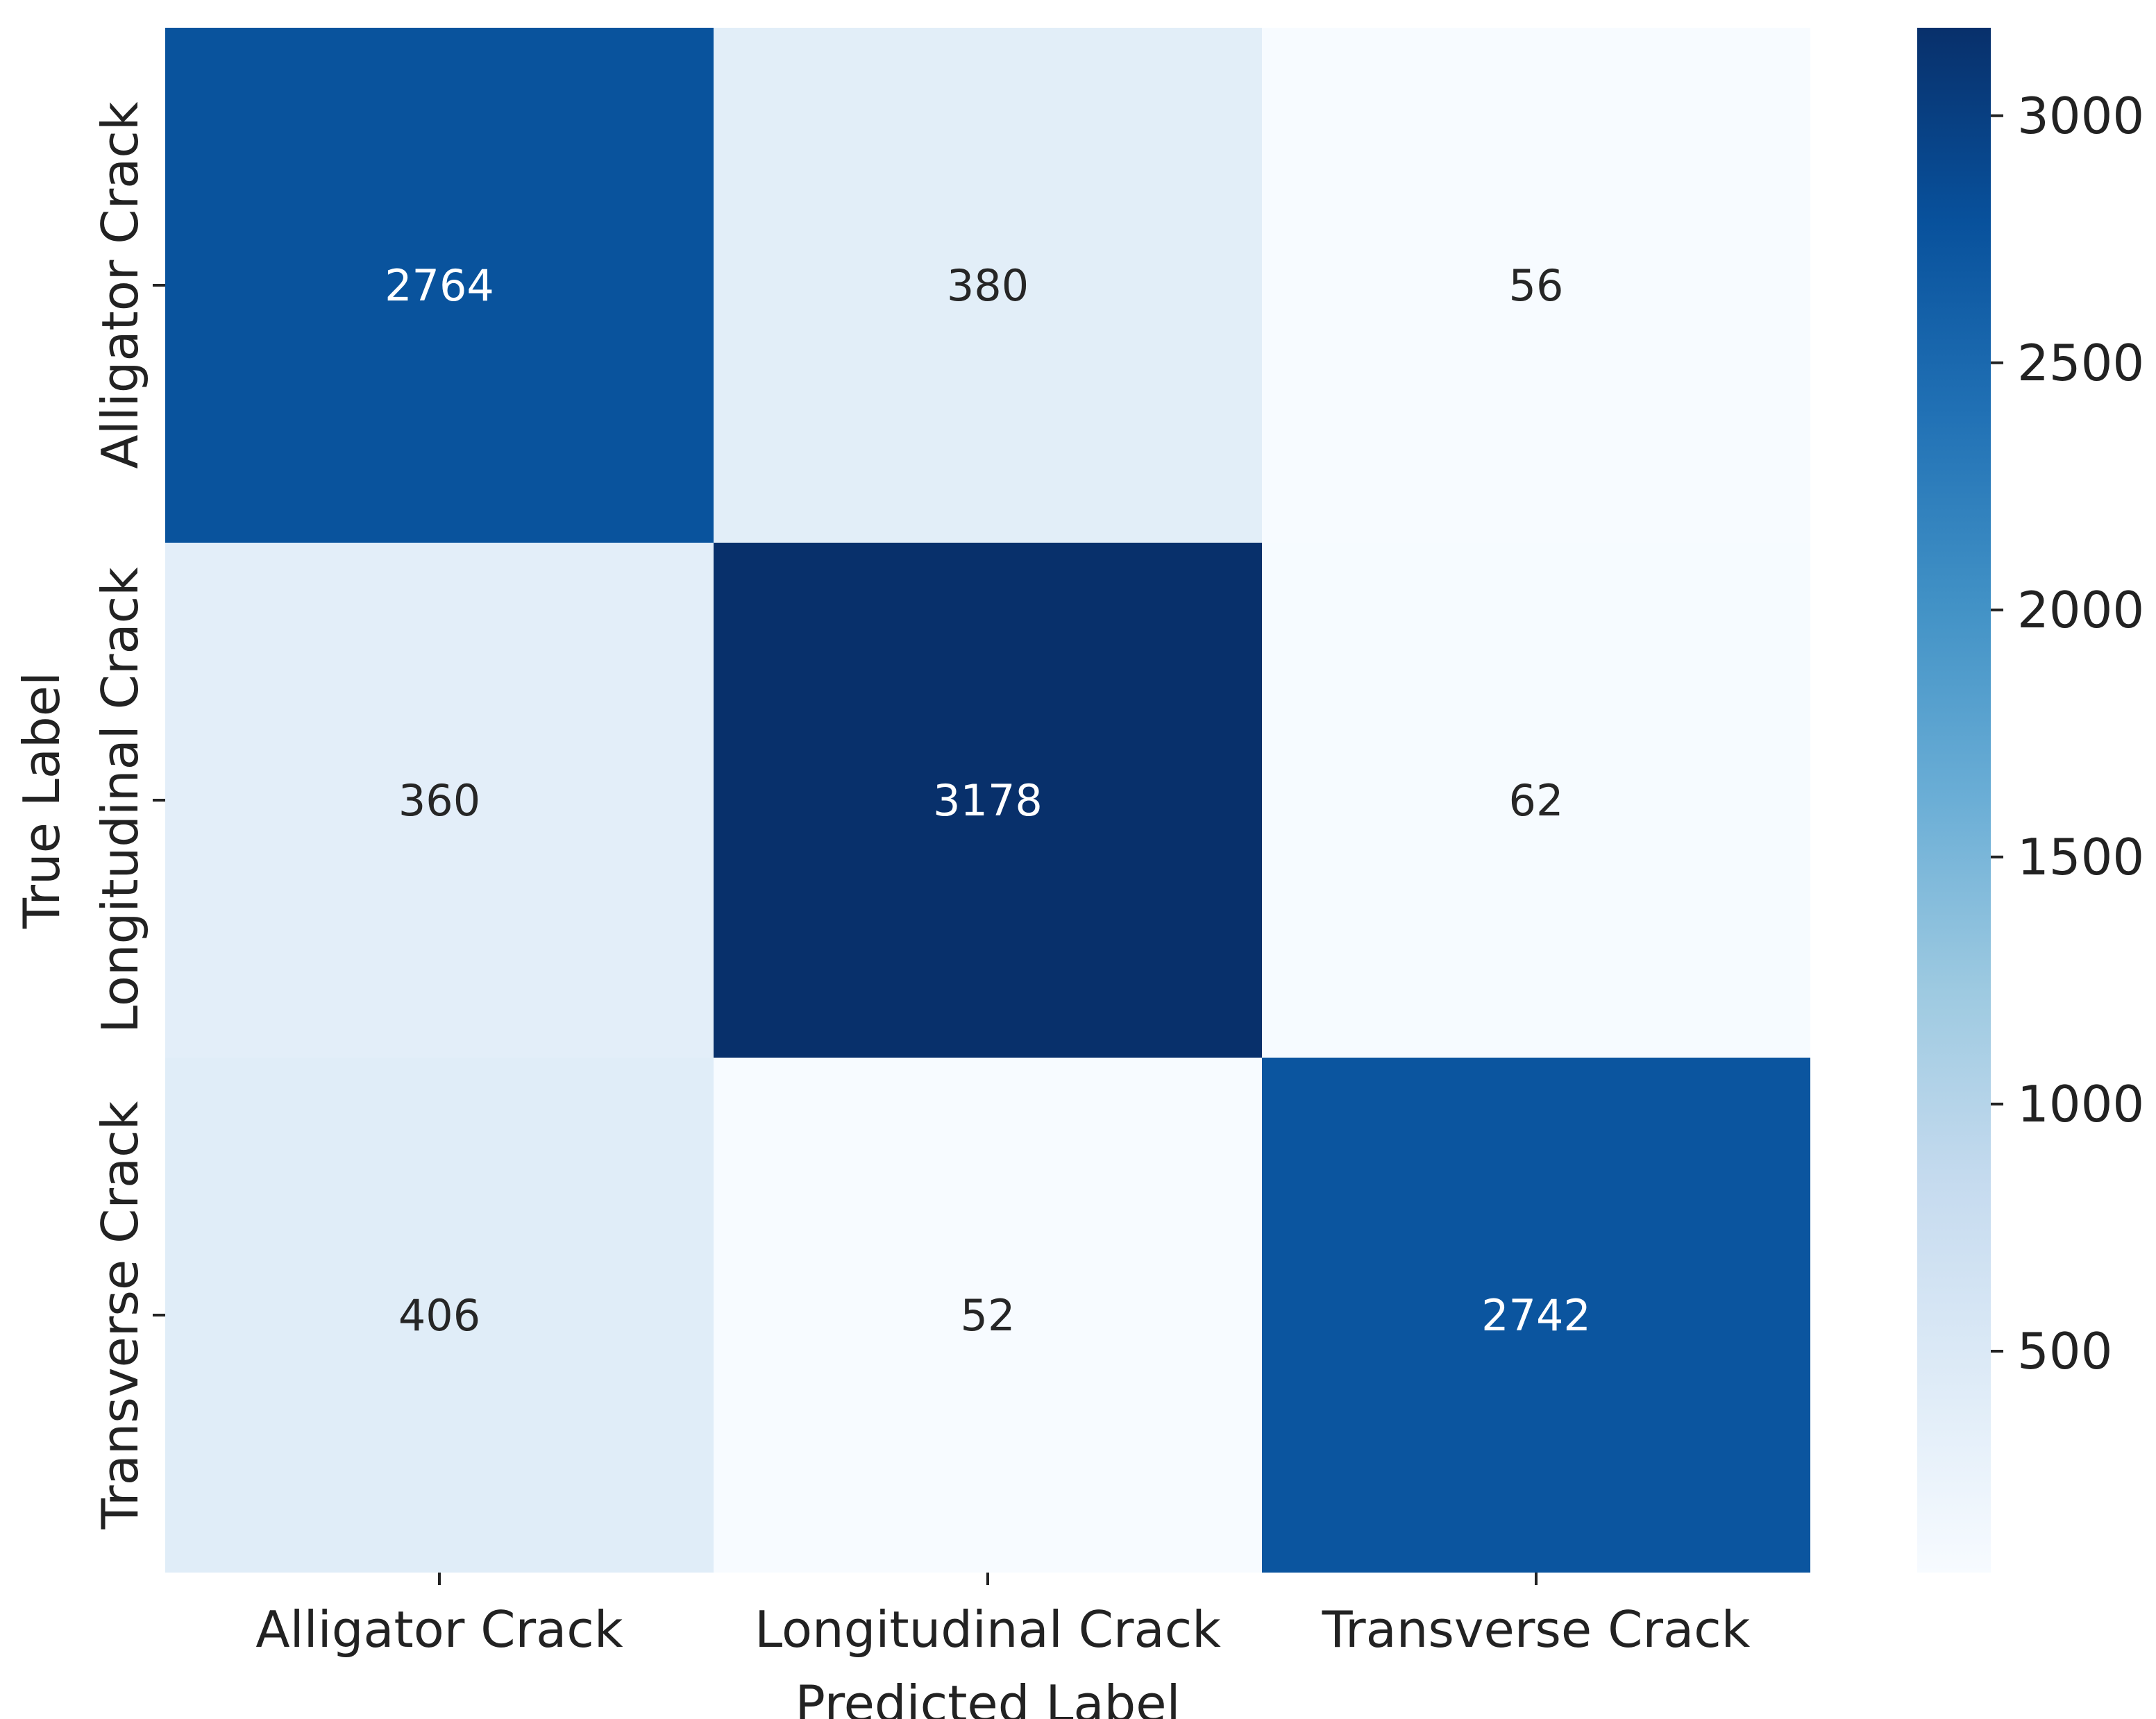  I want to click on colorbar: 500 1000 1500 2000 2500 3000, so click(2031, 800).